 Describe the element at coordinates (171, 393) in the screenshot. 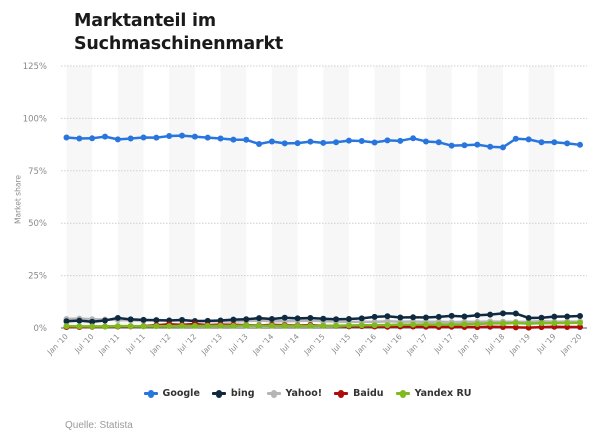

I see `legend-item: Google` at that location.